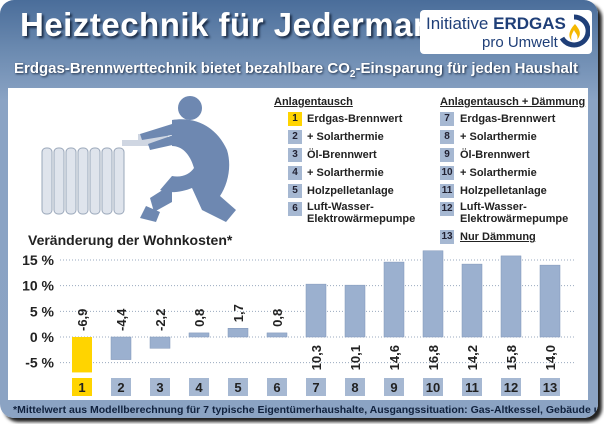 Image resolution: width=604 pixels, height=424 pixels. I want to click on legend-group2-title: Anlagentausch + Dämmung, so click(513, 102).